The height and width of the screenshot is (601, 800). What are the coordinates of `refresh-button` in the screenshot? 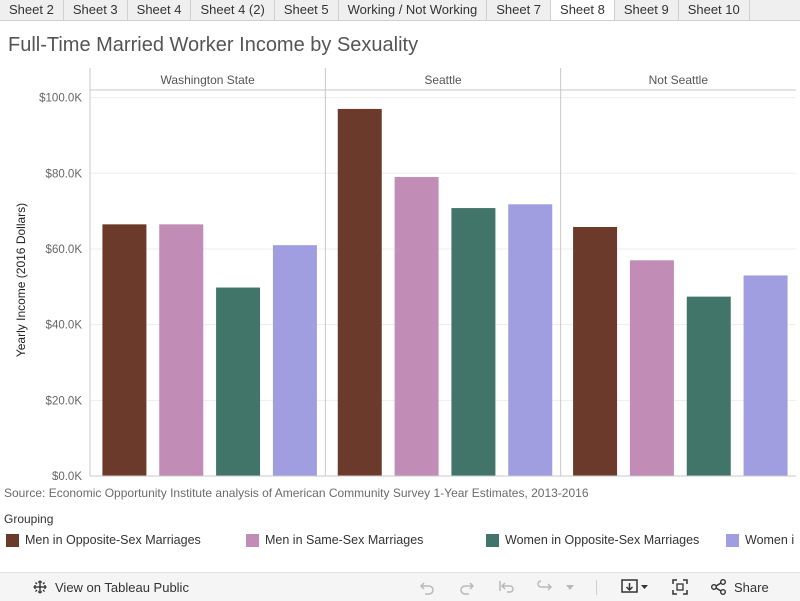 It's located at (544, 587).